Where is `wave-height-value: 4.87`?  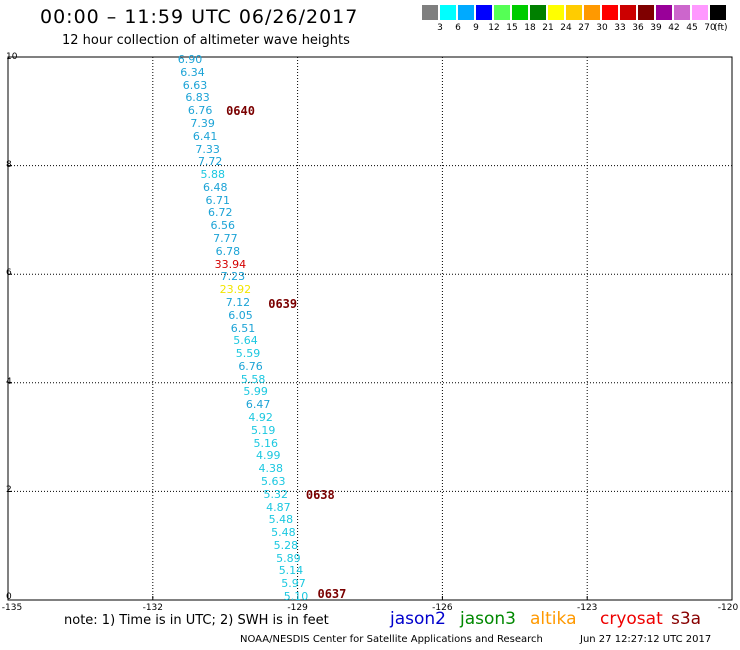
wave-height-value: 4.87 is located at coordinates (278, 507).